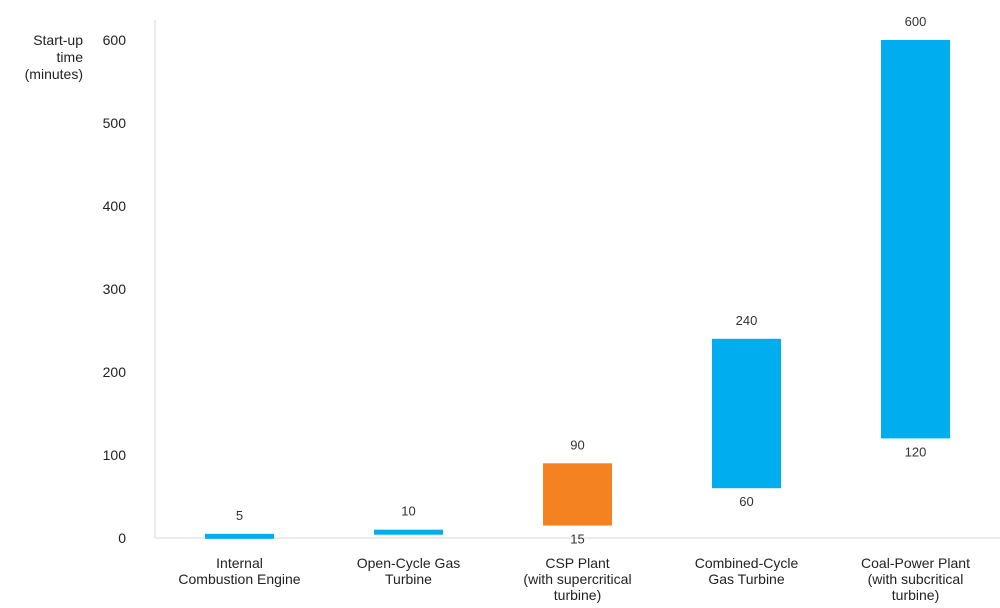 The height and width of the screenshot is (608, 1000). What do you see at coordinates (408, 511) in the screenshot?
I see `bar-high-label: 10` at bounding box center [408, 511].